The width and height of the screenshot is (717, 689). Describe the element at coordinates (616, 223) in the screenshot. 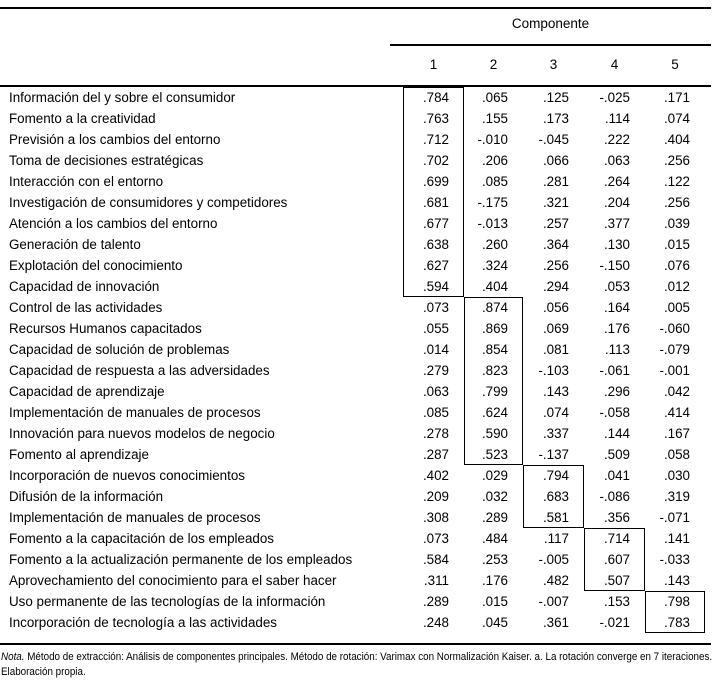

I see `loading-value-col4: .377` at that location.